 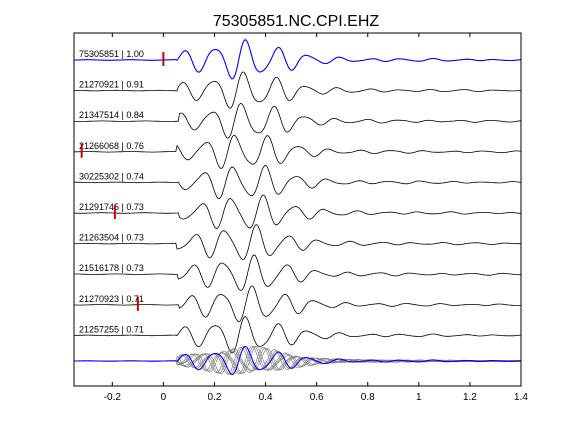 What do you see at coordinates (419, 397) in the screenshot?
I see `x-tick-label-6: 1` at bounding box center [419, 397].